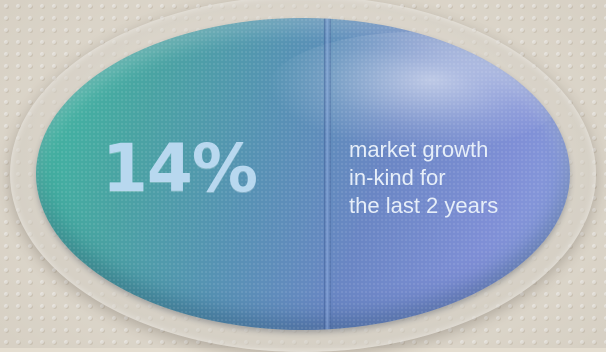 This screenshot has width=606, height=352. Describe the element at coordinates (419, 149) in the screenshot. I see `stat-description-line: market growth` at that location.